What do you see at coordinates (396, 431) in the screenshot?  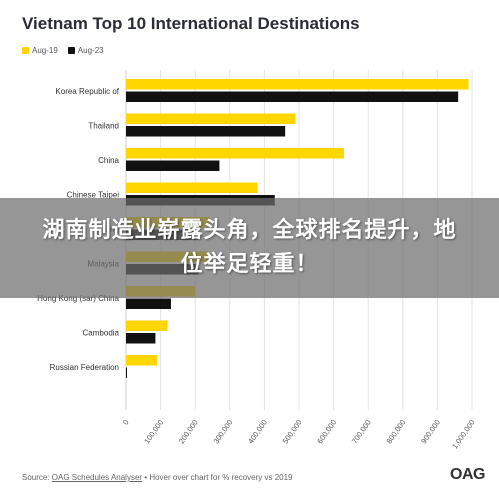 I see `x-tick-label: 800,000` at bounding box center [396, 431].